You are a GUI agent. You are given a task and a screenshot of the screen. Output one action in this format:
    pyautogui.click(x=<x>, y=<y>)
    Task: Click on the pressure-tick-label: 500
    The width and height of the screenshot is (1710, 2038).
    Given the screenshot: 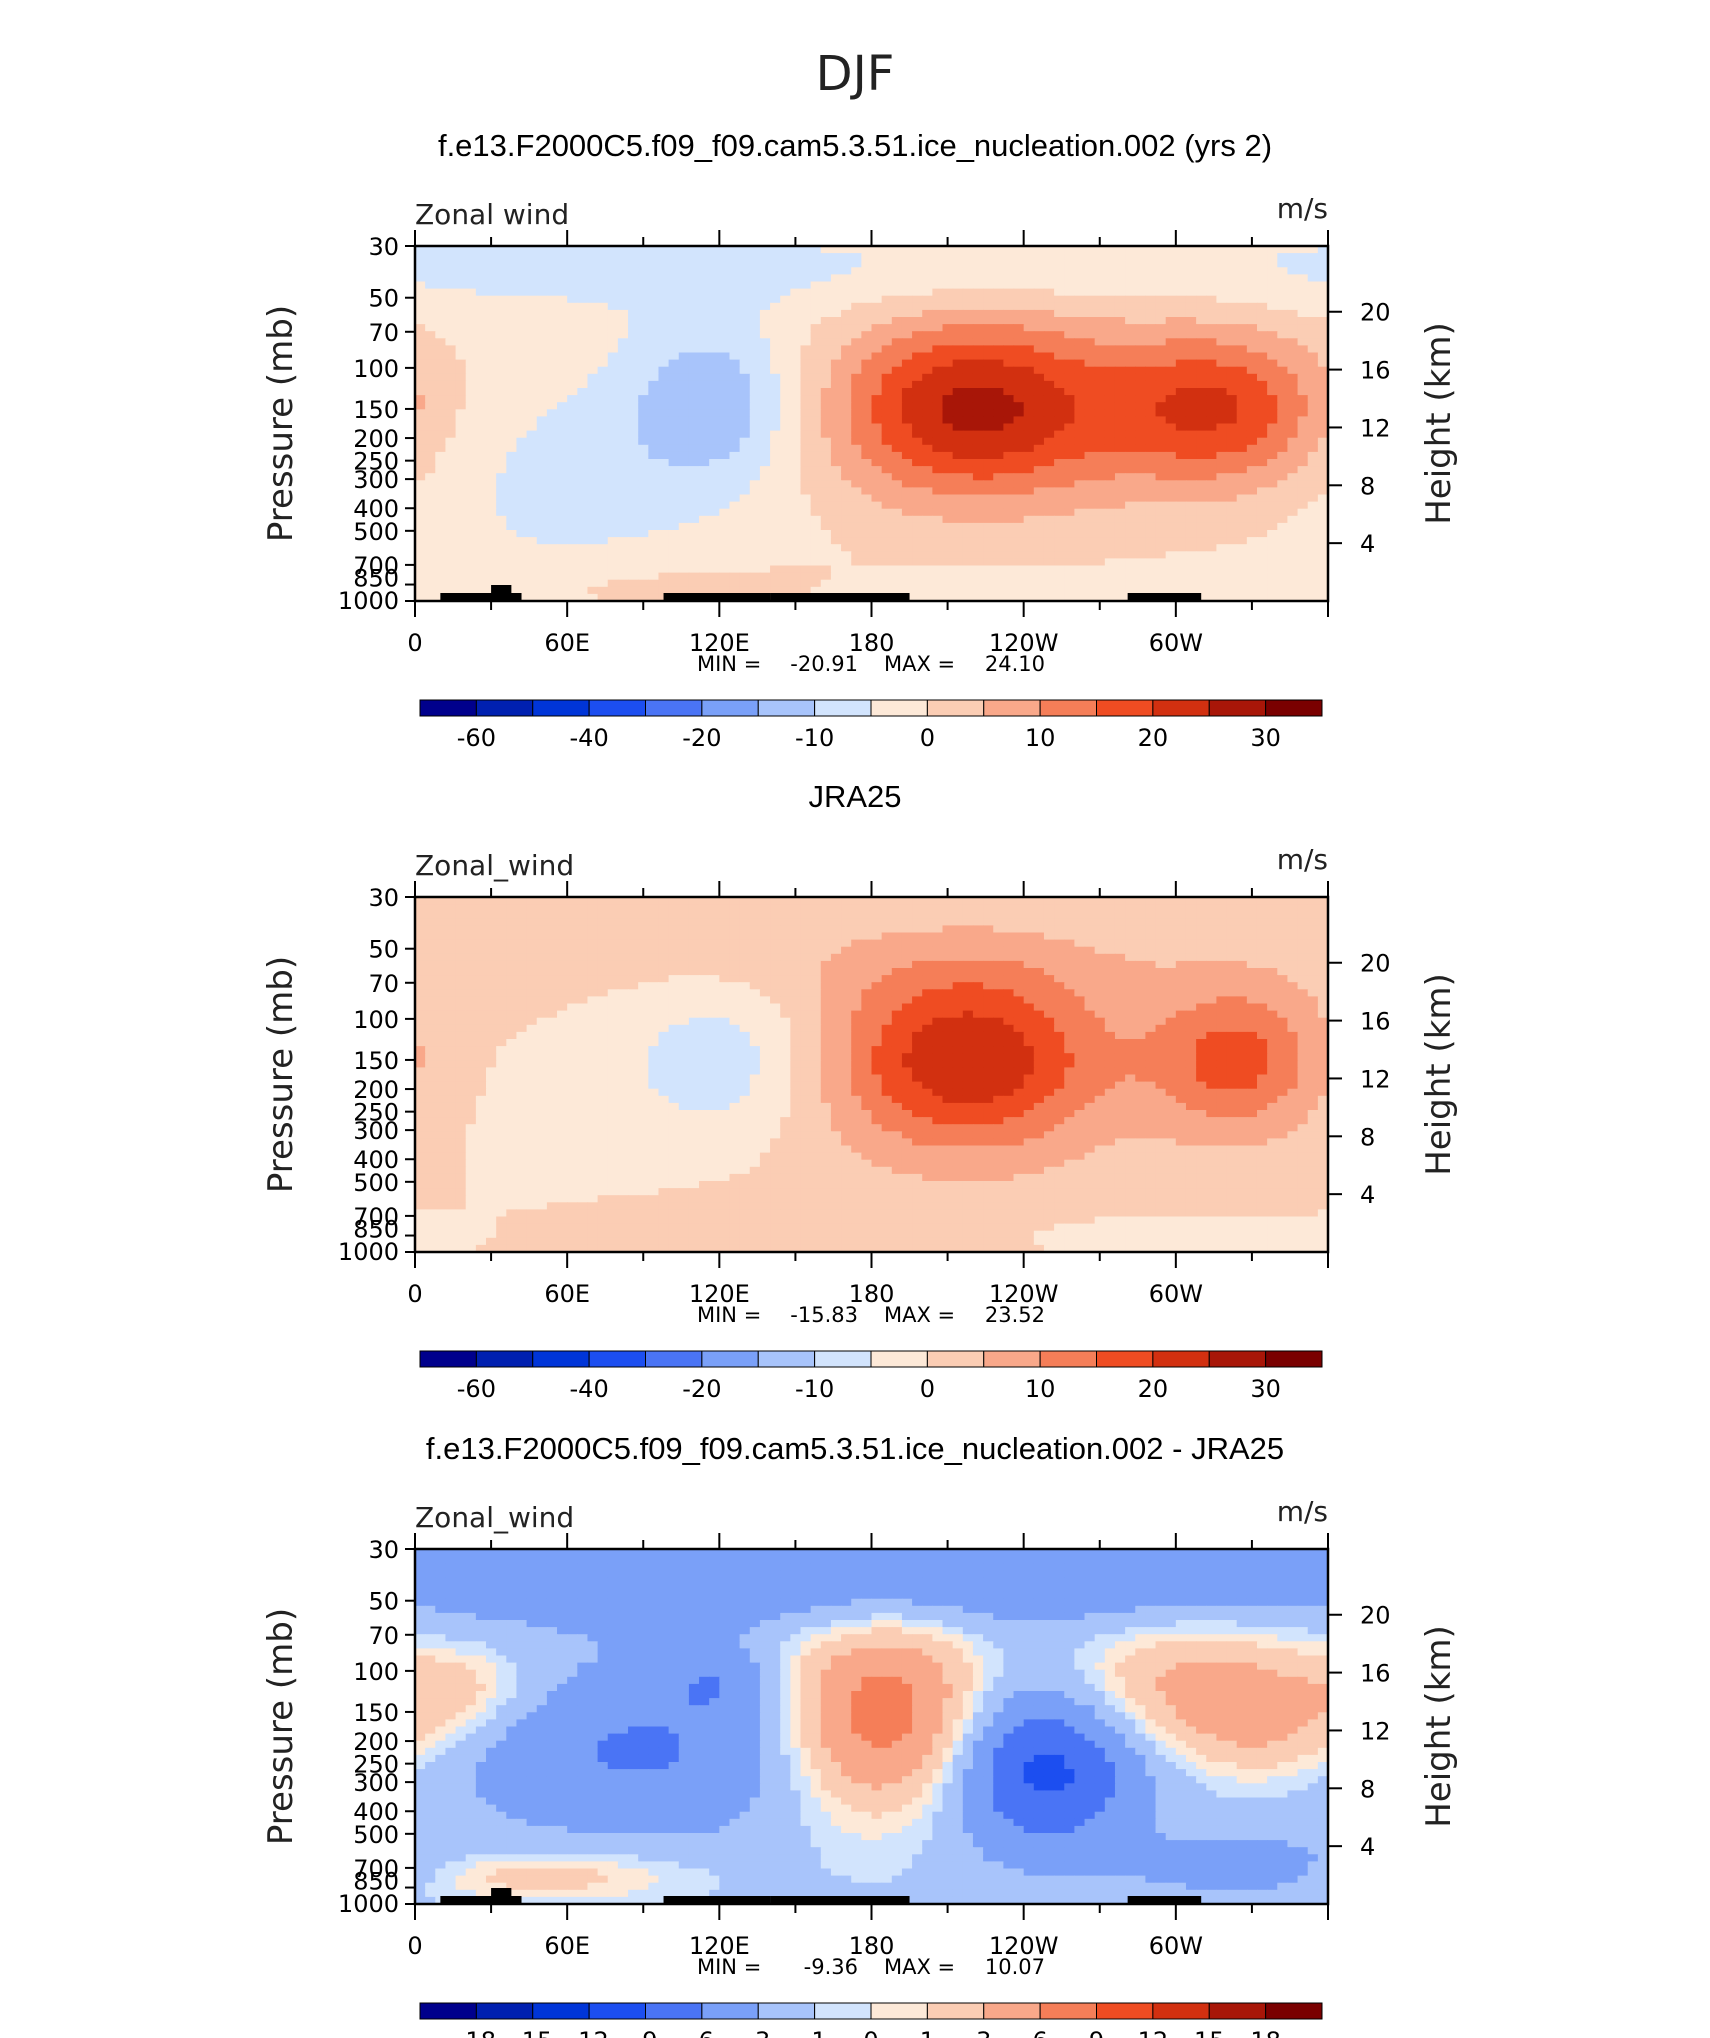 What is the action you would take?
    pyautogui.click(x=376, y=532)
    